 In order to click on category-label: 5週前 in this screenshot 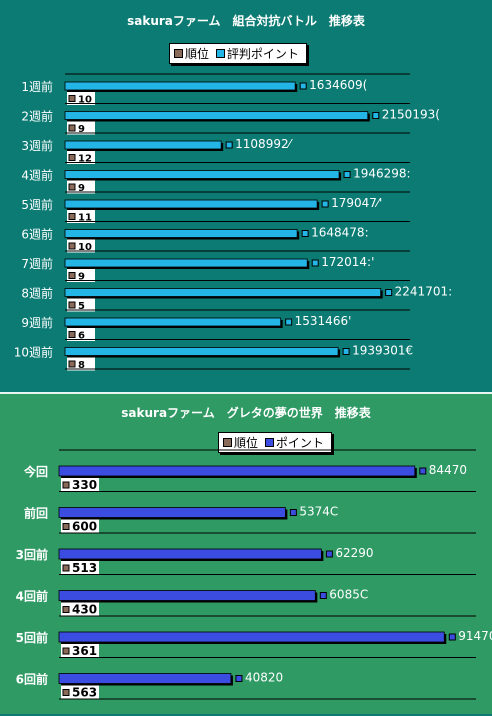, I will do `click(37, 204)`.